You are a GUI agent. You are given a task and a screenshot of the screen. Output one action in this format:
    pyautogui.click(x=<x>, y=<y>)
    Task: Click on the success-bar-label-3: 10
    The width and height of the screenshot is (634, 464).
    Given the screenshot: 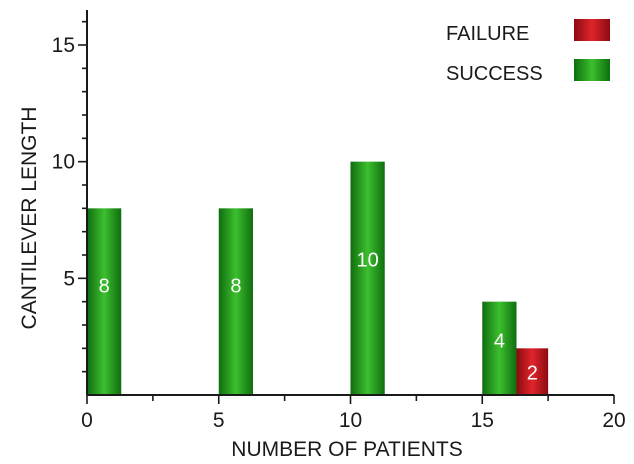 What is the action you would take?
    pyautogui.click(x=368, y=261)
    